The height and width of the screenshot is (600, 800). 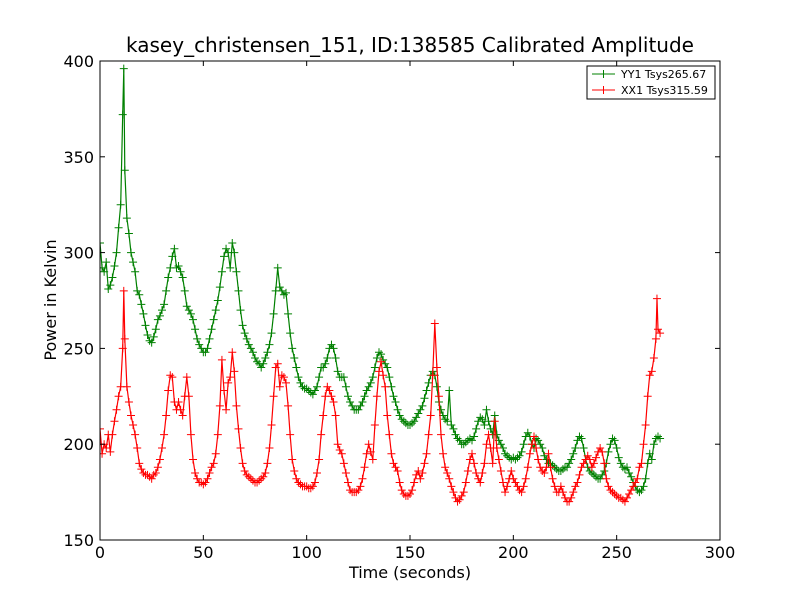 What do you see at coordinates (410, 552) in the screenshot?
I see `x-tick-label: 150` at bounding box center [410, 552].